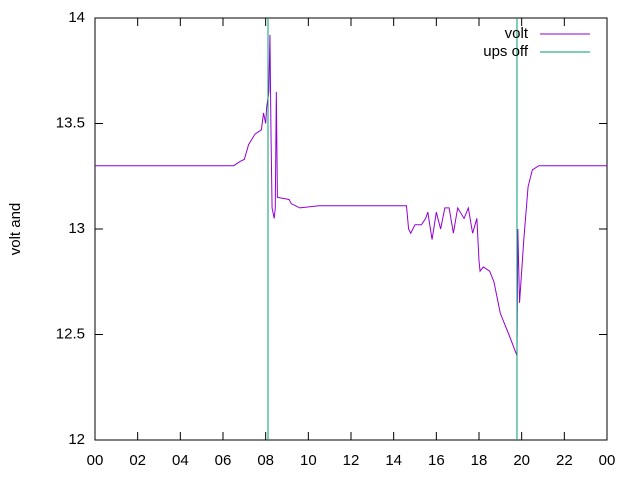 The height and width of the screenshot is (480, 640). Describe the element at coordinates (223, 460) in the screenshot. I see `x-tick-label: 06` at that location.